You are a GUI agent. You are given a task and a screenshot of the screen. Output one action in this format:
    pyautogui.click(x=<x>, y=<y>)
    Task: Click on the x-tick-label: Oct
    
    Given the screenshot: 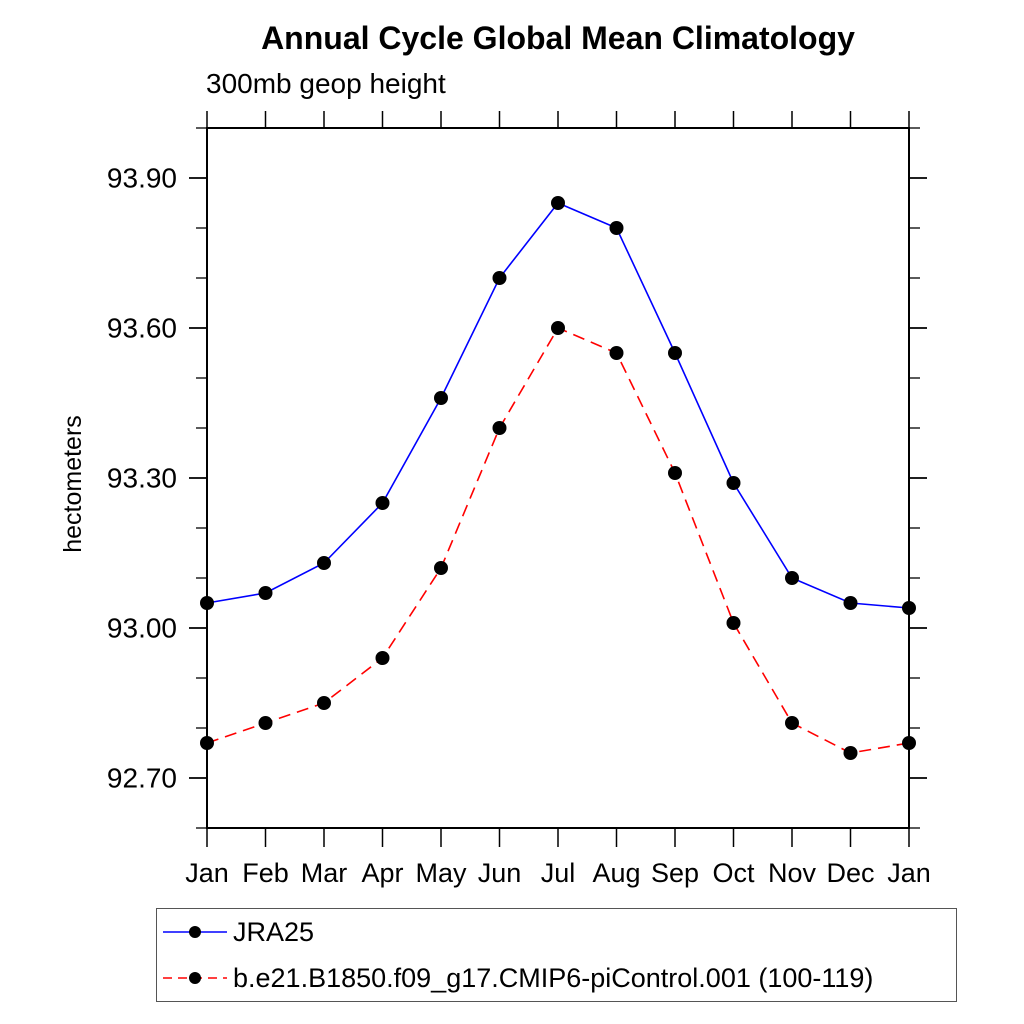 What is the action you would take?
    pyautogui.click(x=733, y=873)
    